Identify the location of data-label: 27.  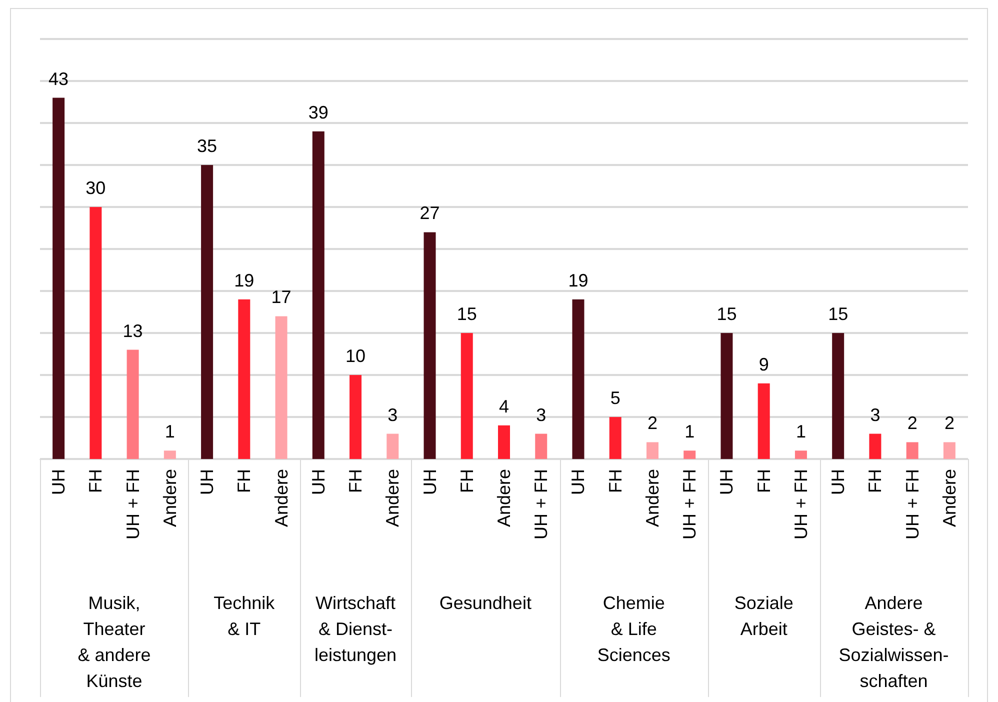
(430, 213).